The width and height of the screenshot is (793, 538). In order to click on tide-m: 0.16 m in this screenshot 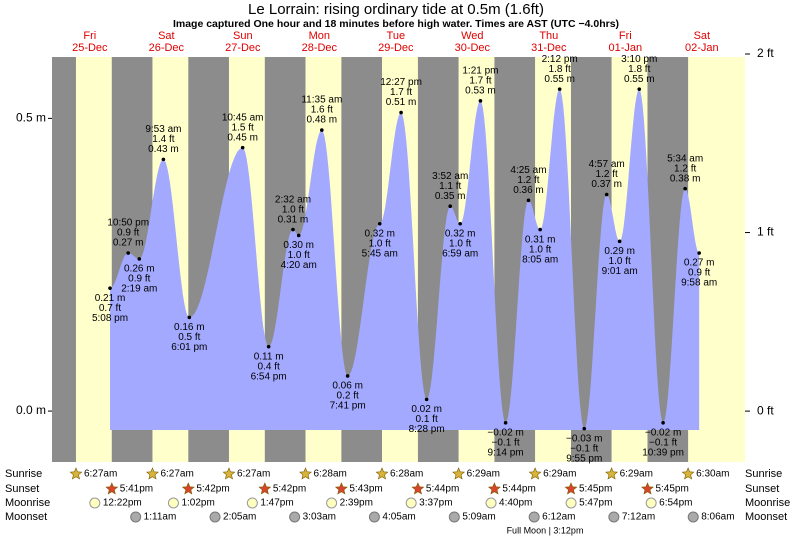, I will do `click(189, 327)`.